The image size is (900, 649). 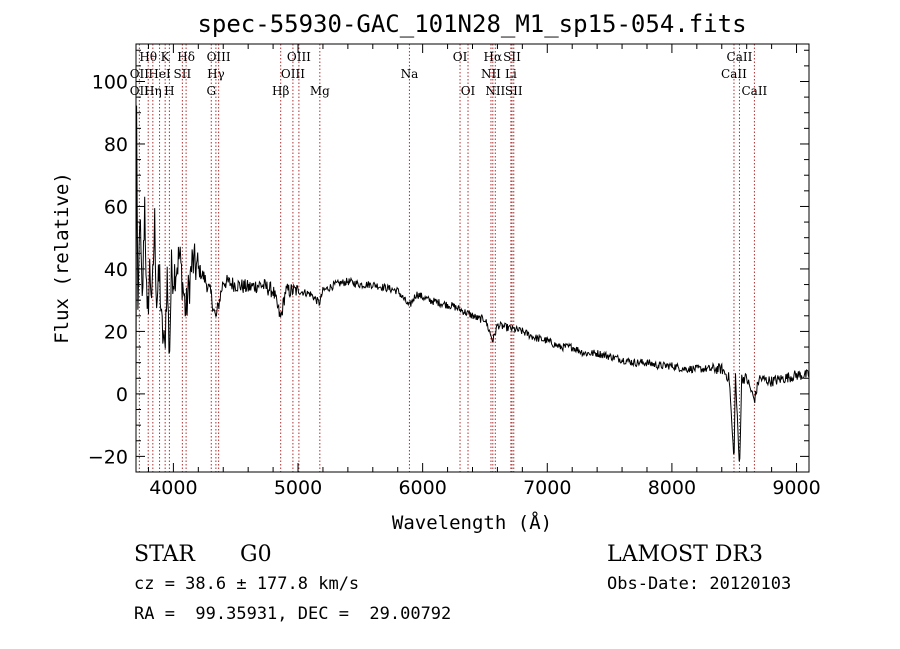 I want to click on chart-title: spec-55930-GAC_101N28_M1_sp15-054.fits, so click(x=471, y=24).